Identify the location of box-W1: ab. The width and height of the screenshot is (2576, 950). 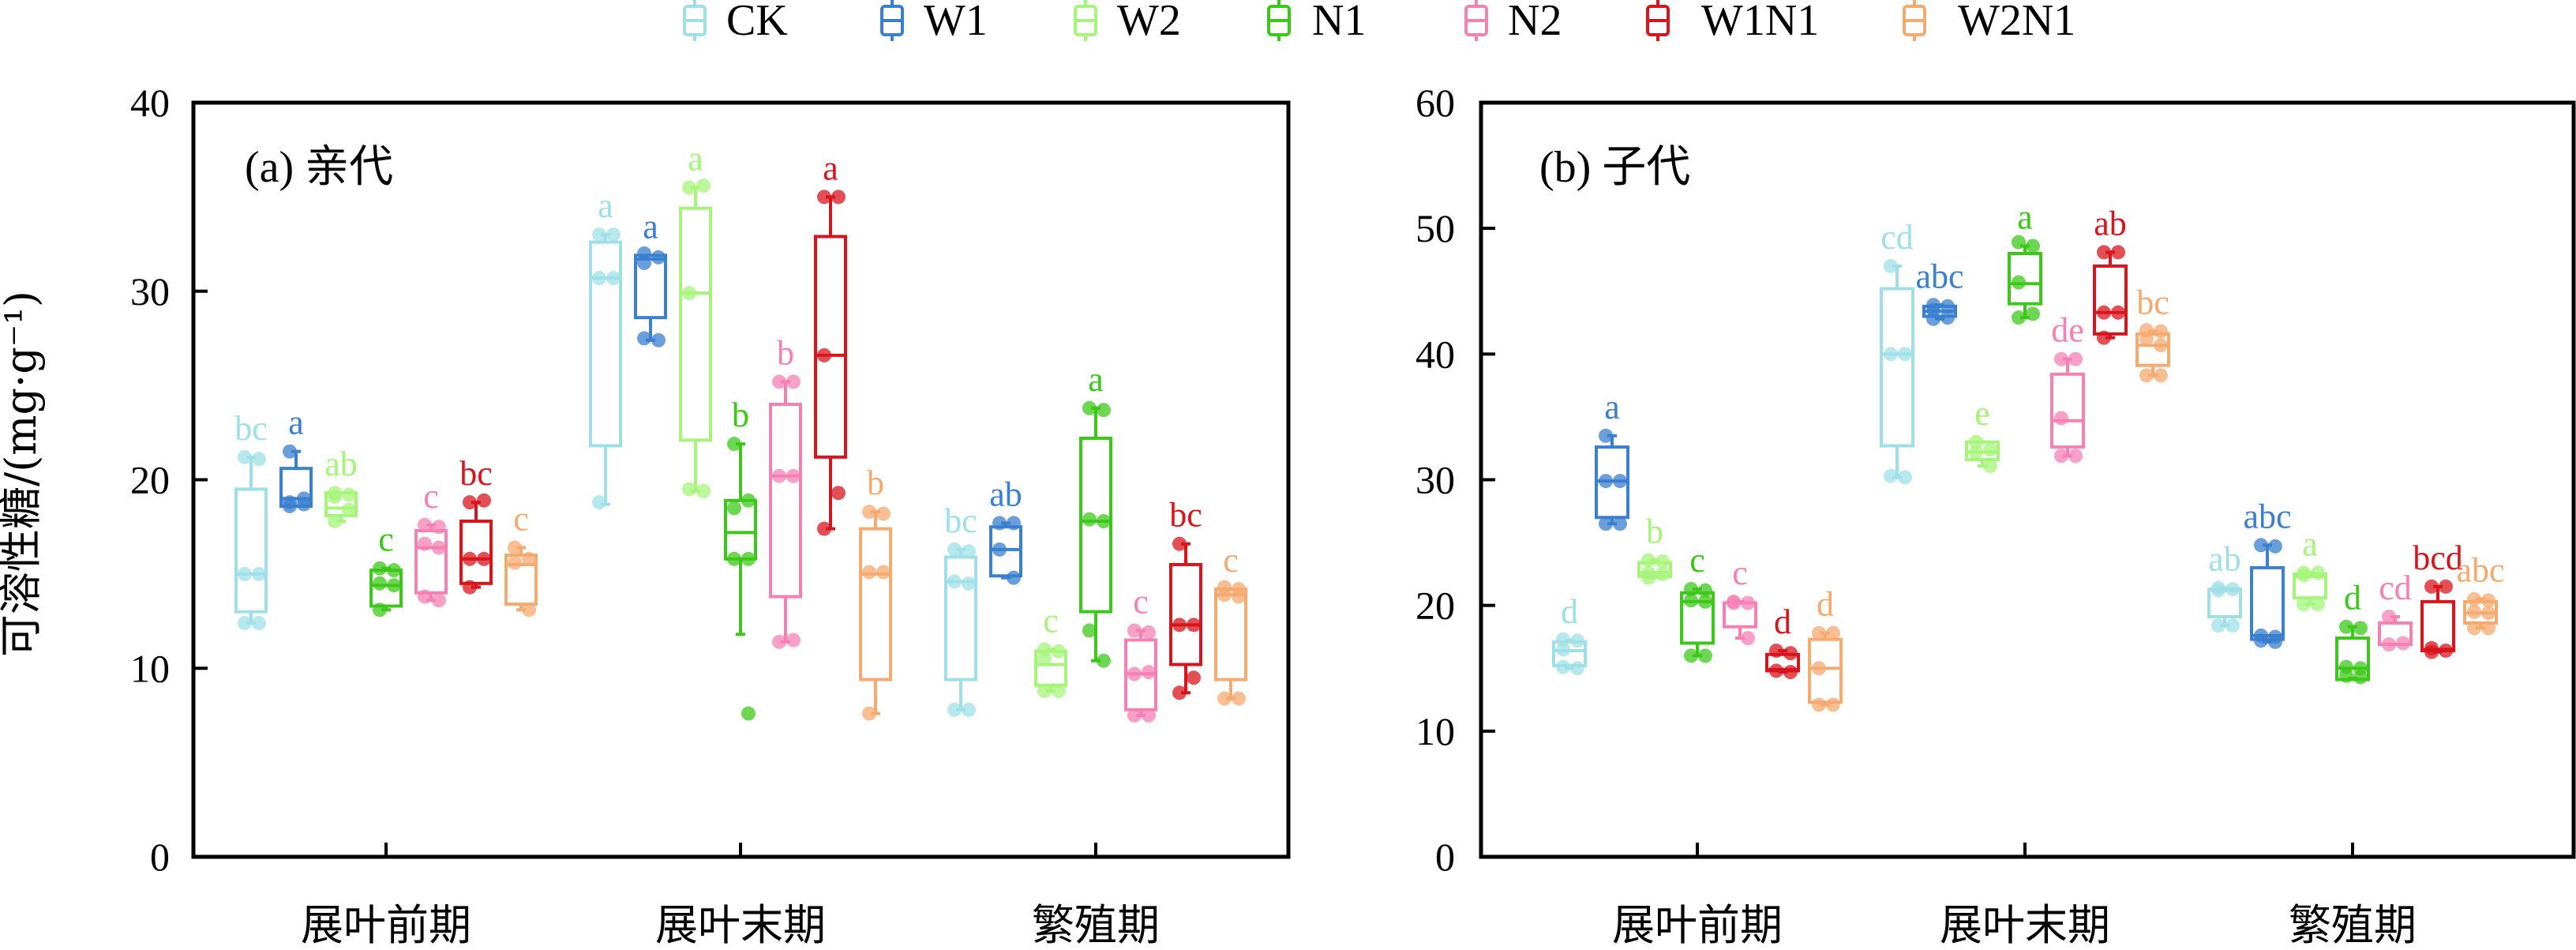
(1005, 530).